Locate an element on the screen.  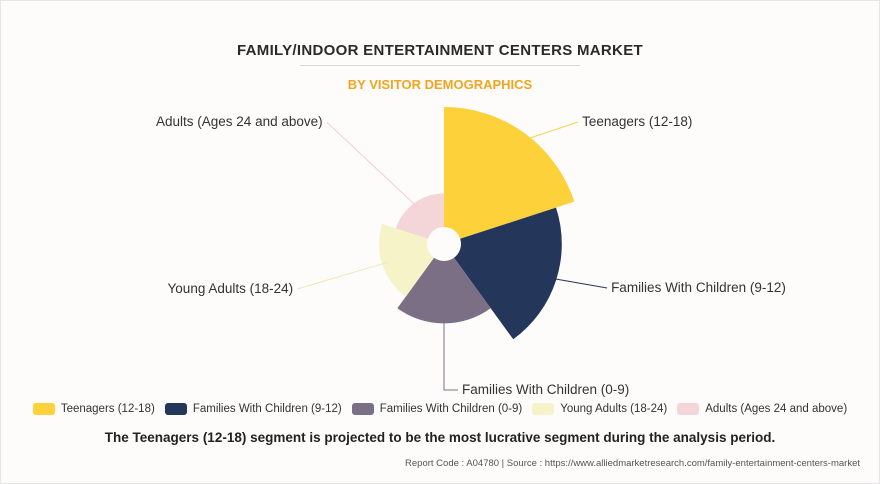
slice-label-1: Families With Children (9-12) is located at coordinates (698, 287).